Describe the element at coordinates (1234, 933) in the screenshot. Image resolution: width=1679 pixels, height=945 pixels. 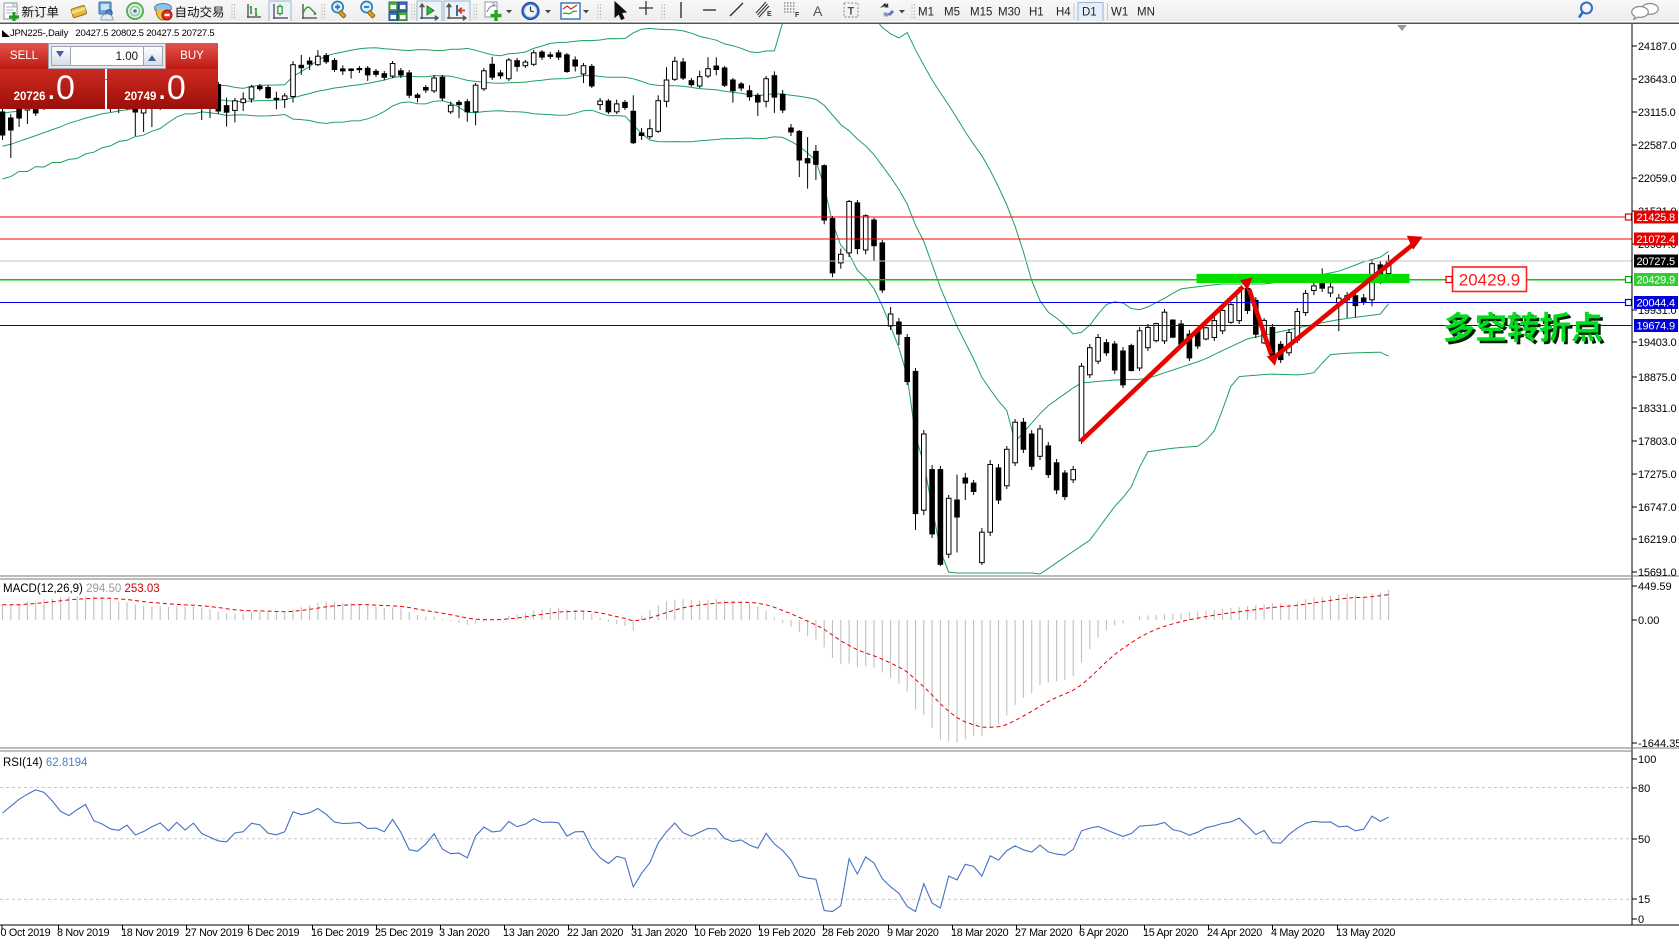
I see `svg-text: 24 Apr 2020` at that location.